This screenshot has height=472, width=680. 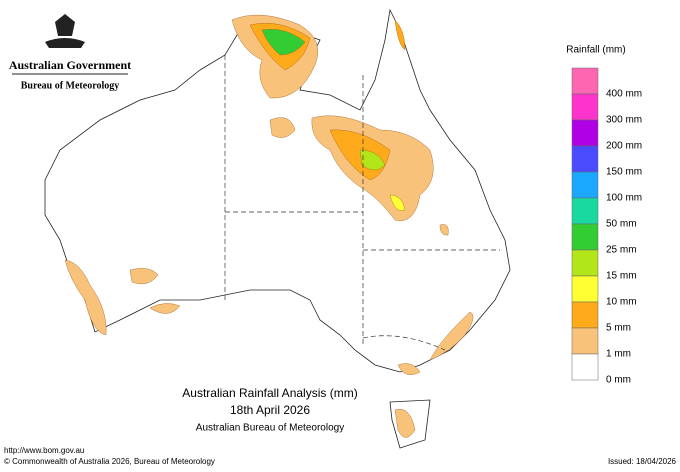 What do you see at coordinates (624, 198) in the screenshot?
I see `legend-label: 100 mm` at bounding box center [624, 198].